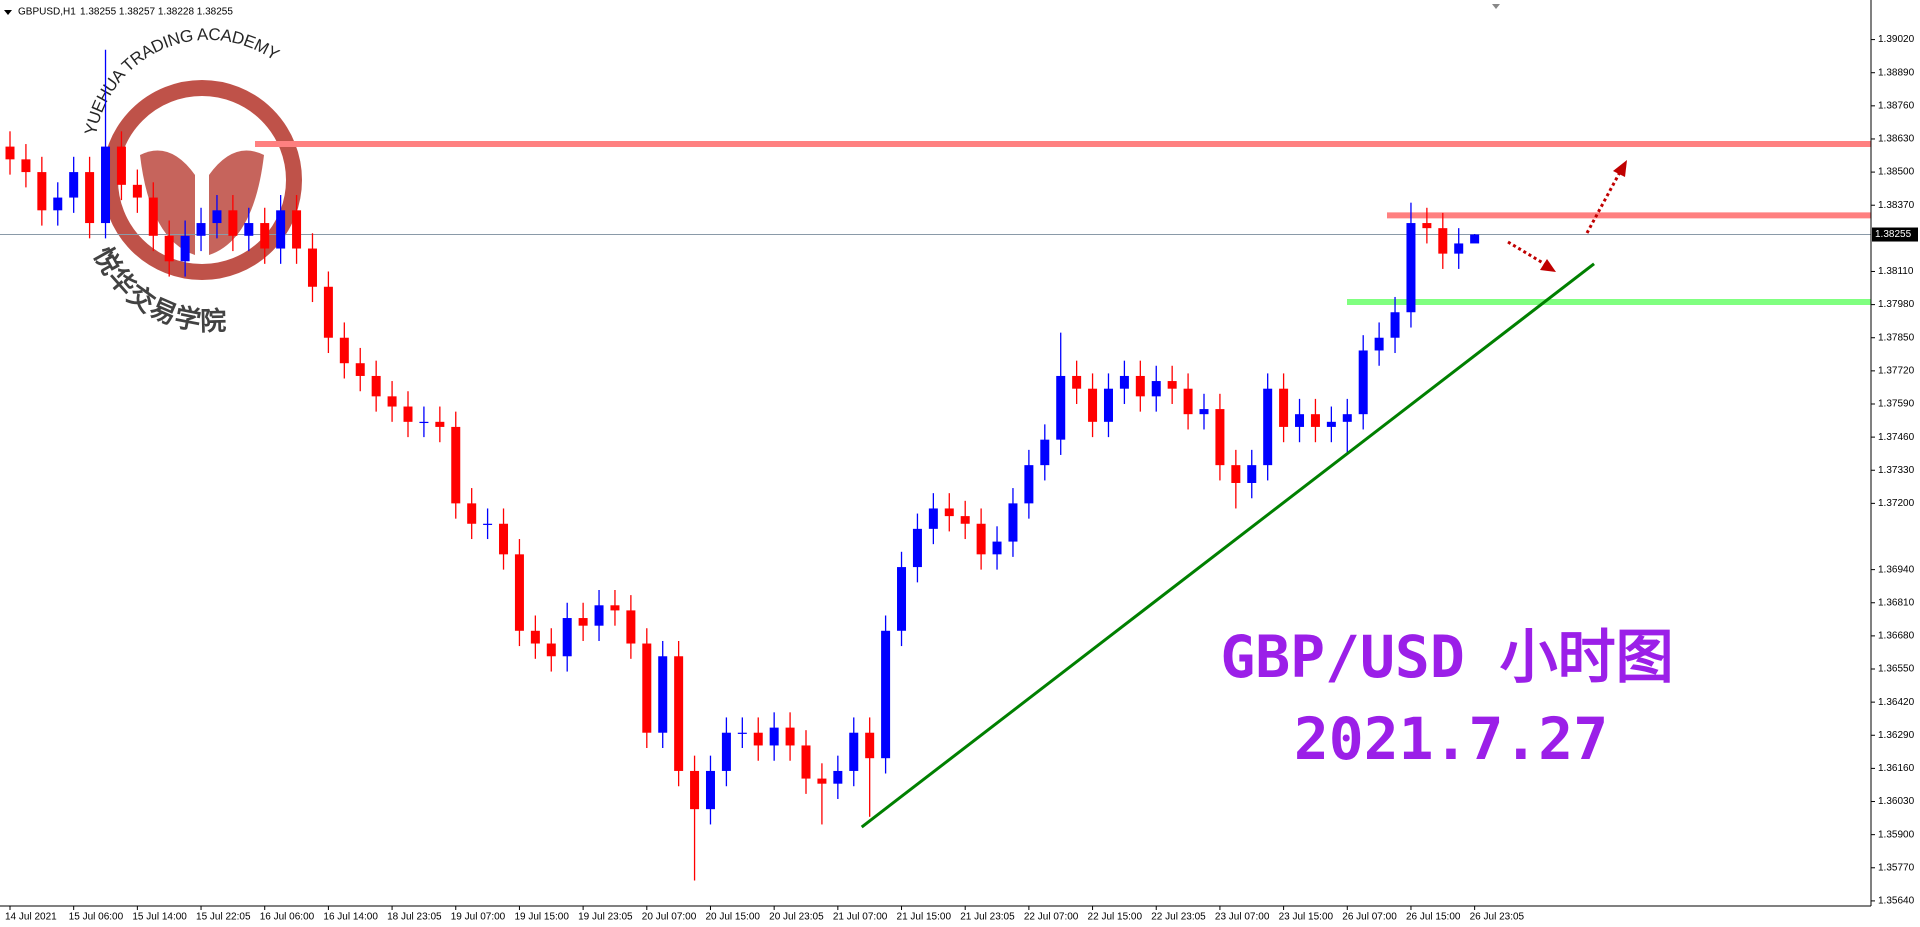  Describe the element at coordinates (1896, 669) in the screenshot. I see `y-tick-label: 1.36550` at that location.